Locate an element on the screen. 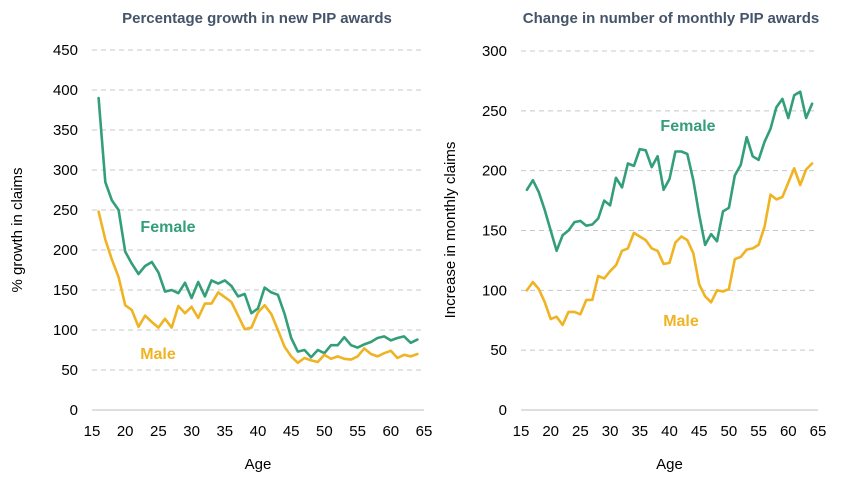  left-x-tick-label: 65 is located at coordinates (424, 431).